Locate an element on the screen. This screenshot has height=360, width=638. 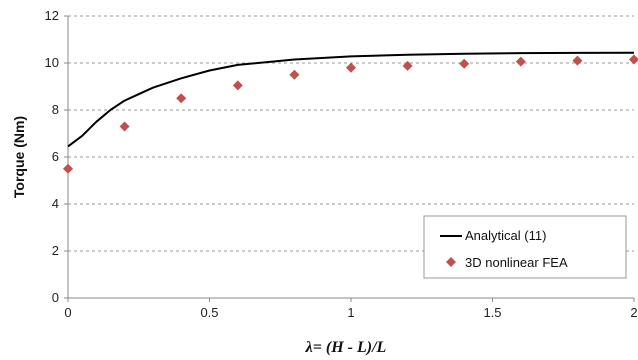
x-tick-label: 0.5 is located at coordinates (209, 312).